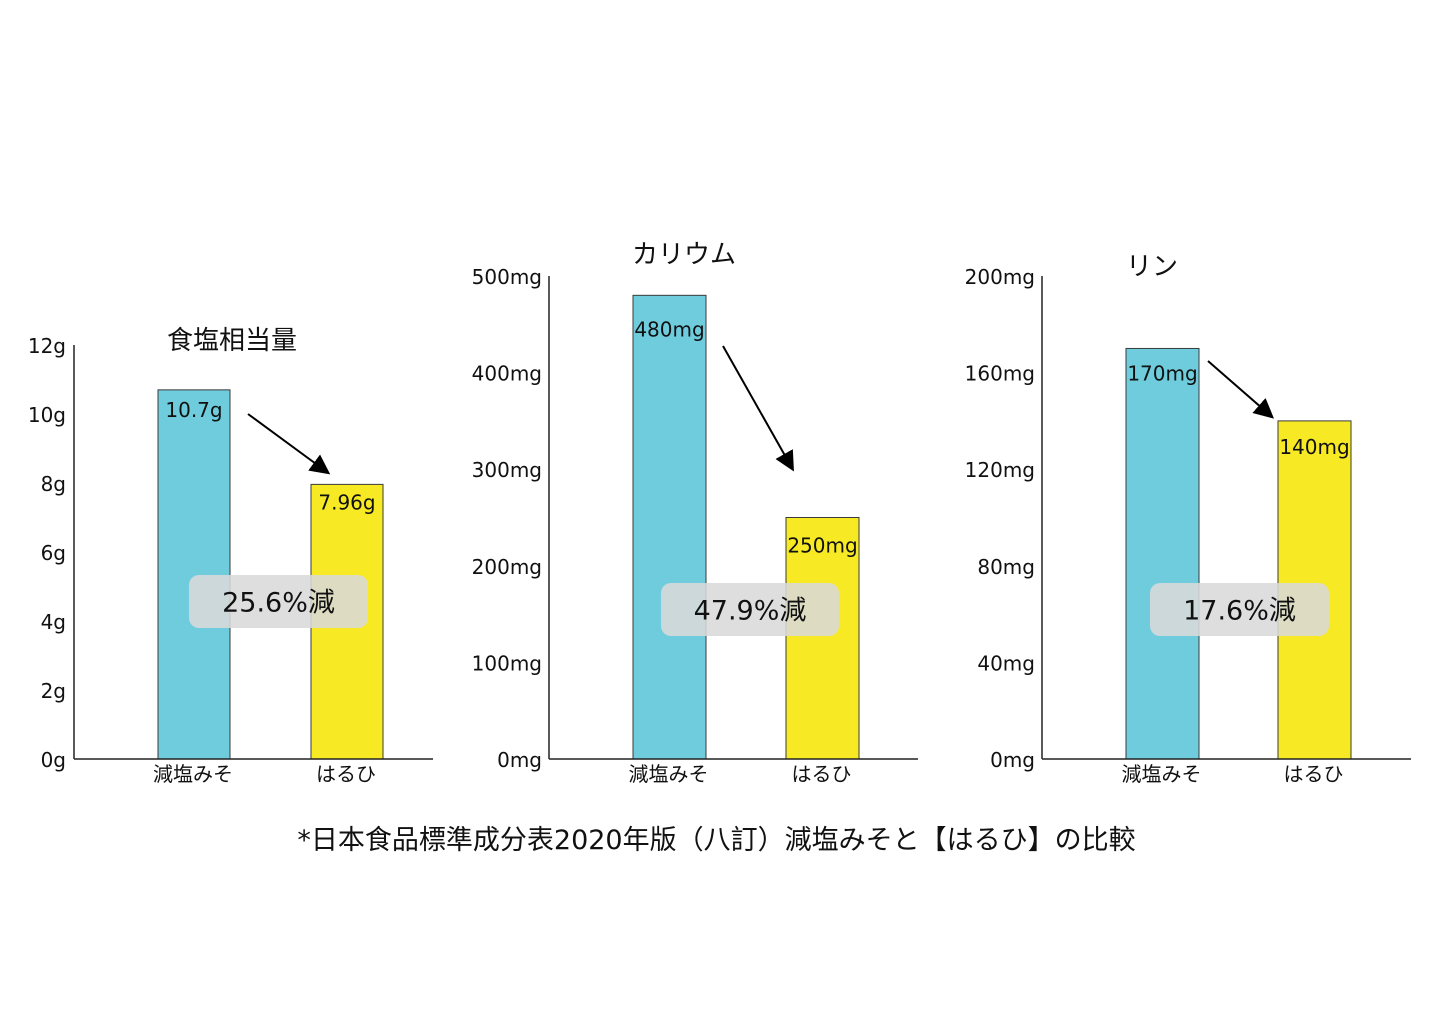 The width and height of the screenshot is (1433, 1036). I want to click on chart1-ytick-label: 2g, so click(53, 691).